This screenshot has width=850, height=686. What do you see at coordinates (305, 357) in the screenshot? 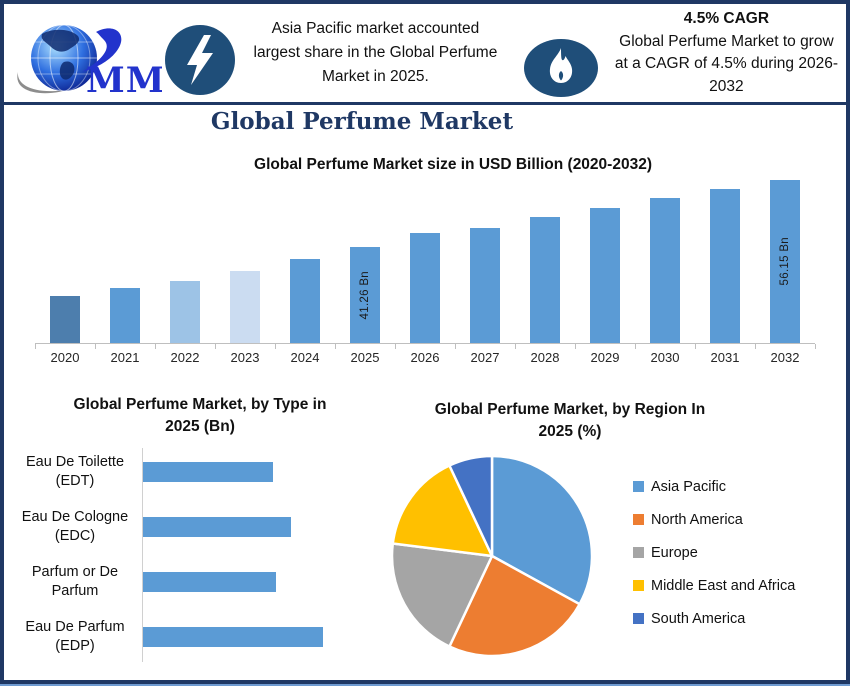
I see `x-axis-label: 2024` at bounding box center [305, 357].